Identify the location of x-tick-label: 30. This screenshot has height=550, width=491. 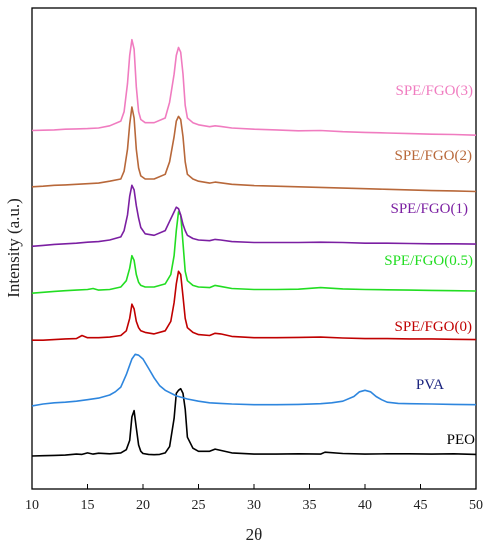
(254, 505).